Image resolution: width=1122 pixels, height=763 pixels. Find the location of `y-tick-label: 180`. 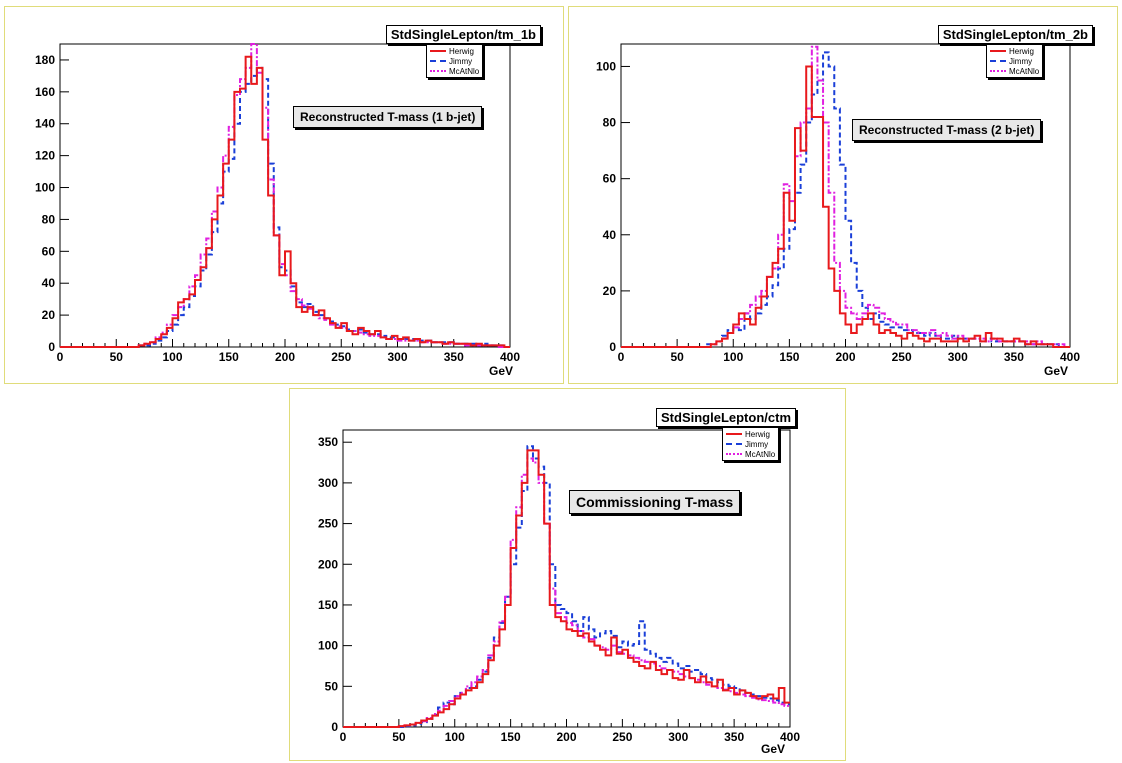

y-tick-label: 180 is located at coordinates (45, 60).